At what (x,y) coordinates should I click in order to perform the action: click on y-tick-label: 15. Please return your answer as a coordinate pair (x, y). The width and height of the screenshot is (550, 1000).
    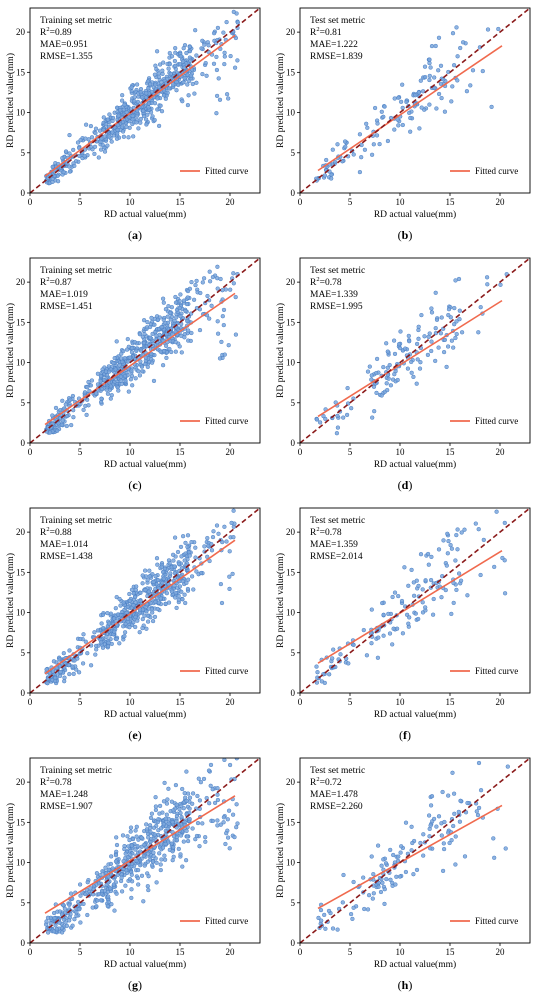
    Looking at the image, I should click on (291, 572).